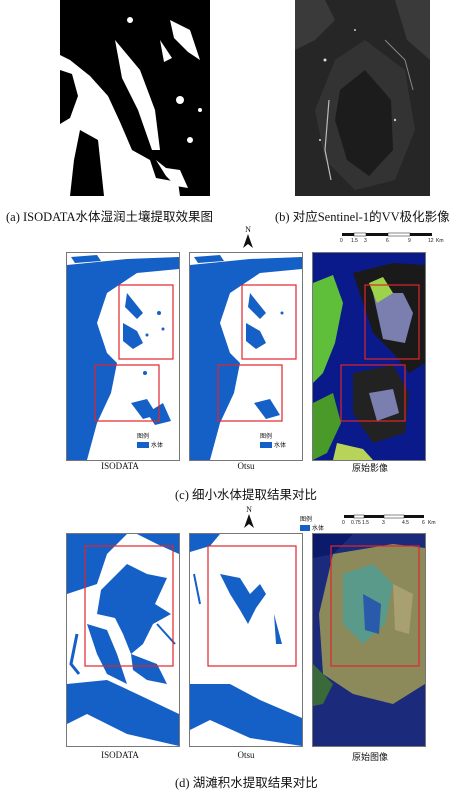 Image resolution: width=474 pixels, height=795 pixels. I want to click on scale-d-tick-4: 4.5, so click(405, 523).